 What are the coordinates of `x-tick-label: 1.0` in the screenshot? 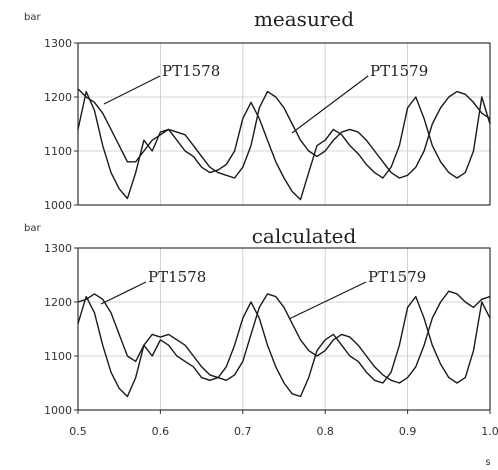 It's located at (489, 431).